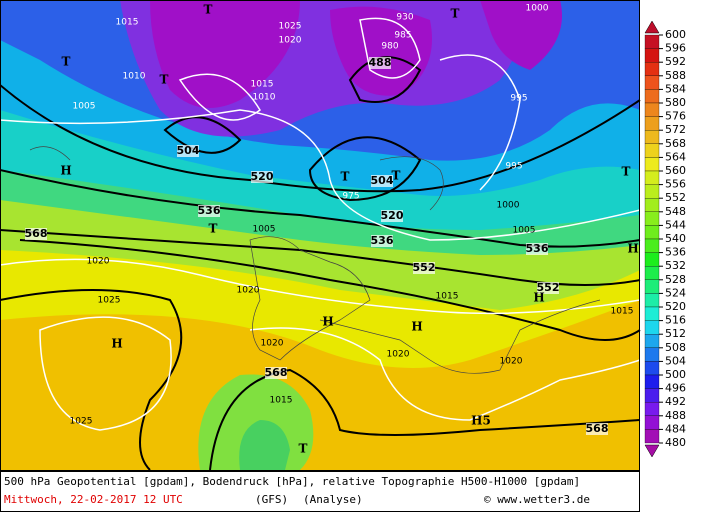 This screenshot has height=513, width=704. Describe the element at coordinates (675, 279) in the screenshot. I see `colorbar-label: 528` at that location.